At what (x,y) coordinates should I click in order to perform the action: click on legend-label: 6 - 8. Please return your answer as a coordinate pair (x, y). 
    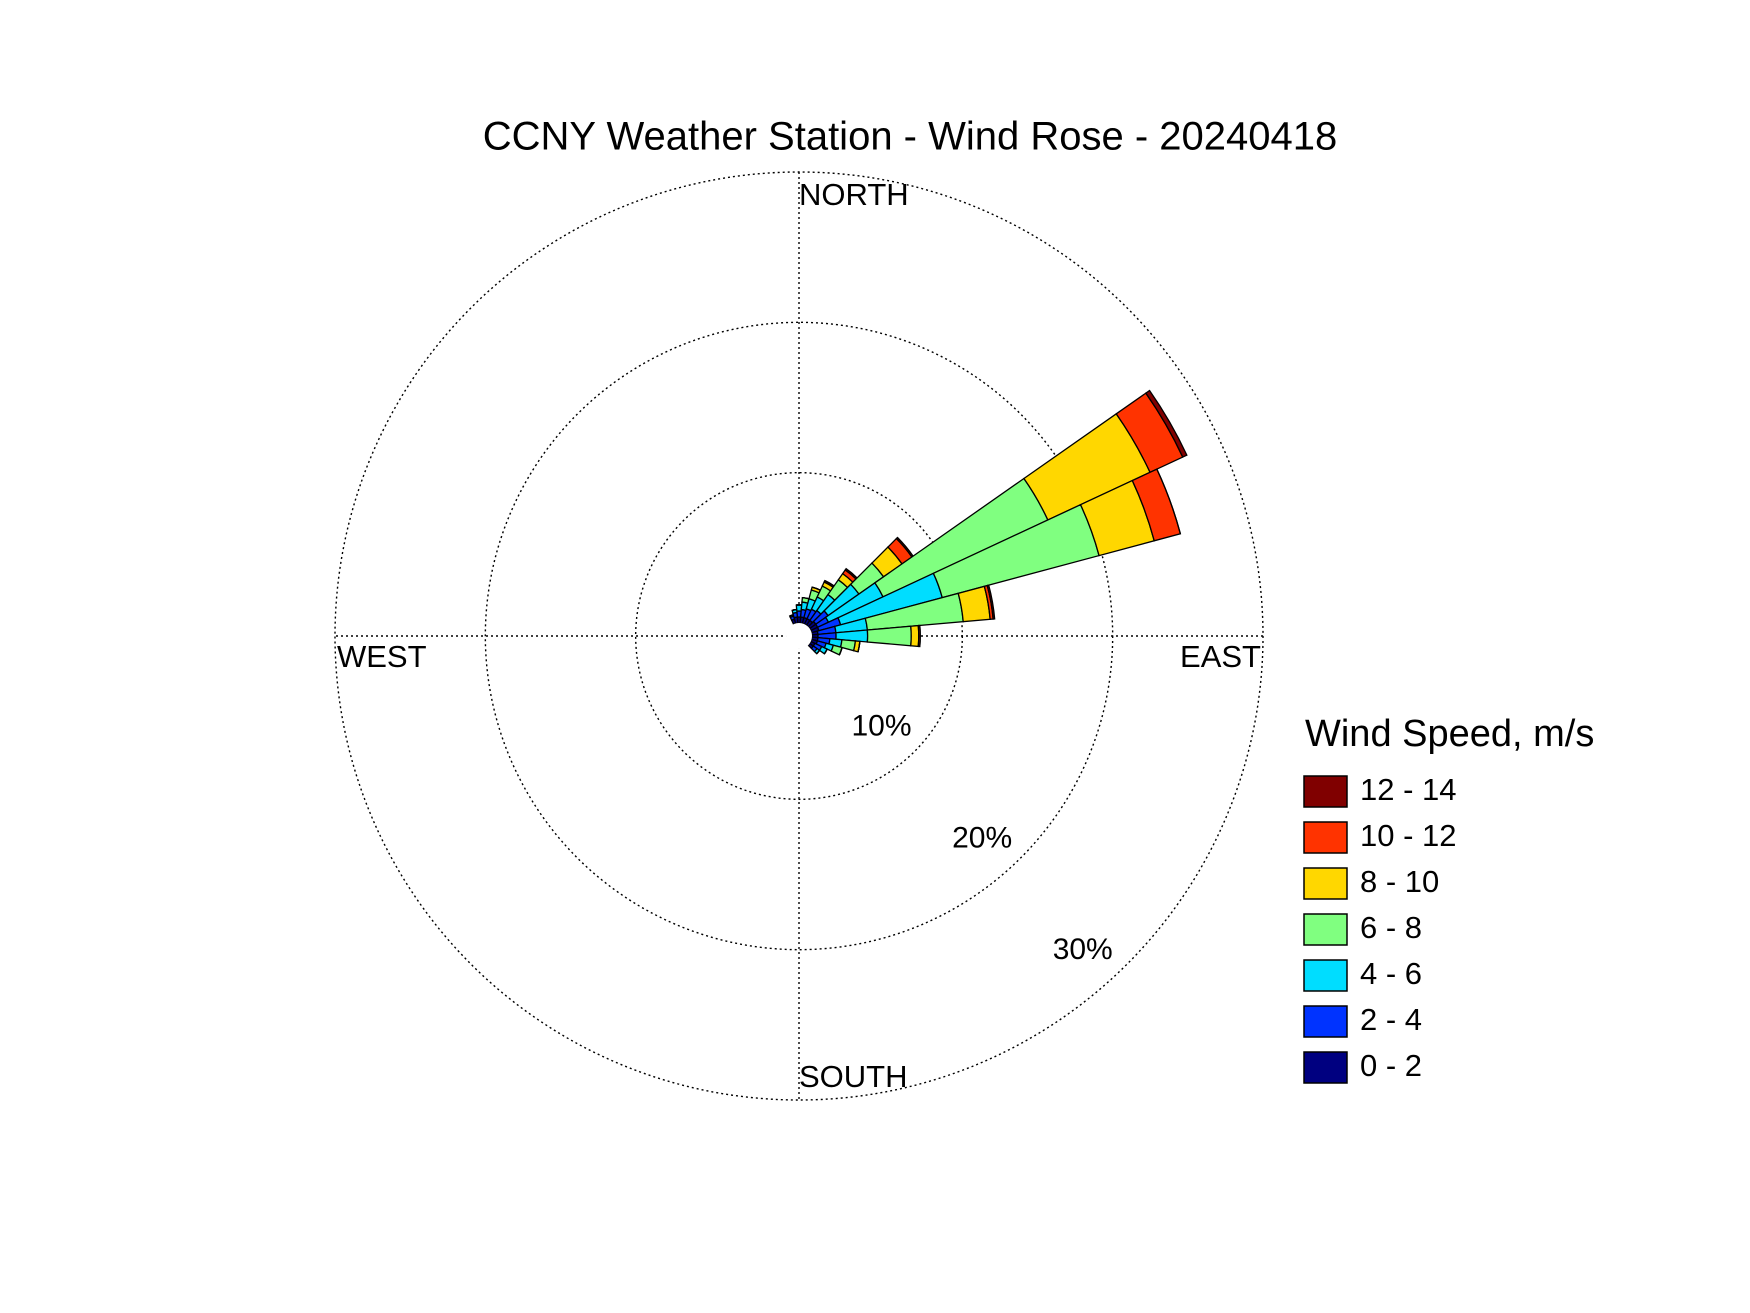
    Looking at the image, I should click on (1391, 927).